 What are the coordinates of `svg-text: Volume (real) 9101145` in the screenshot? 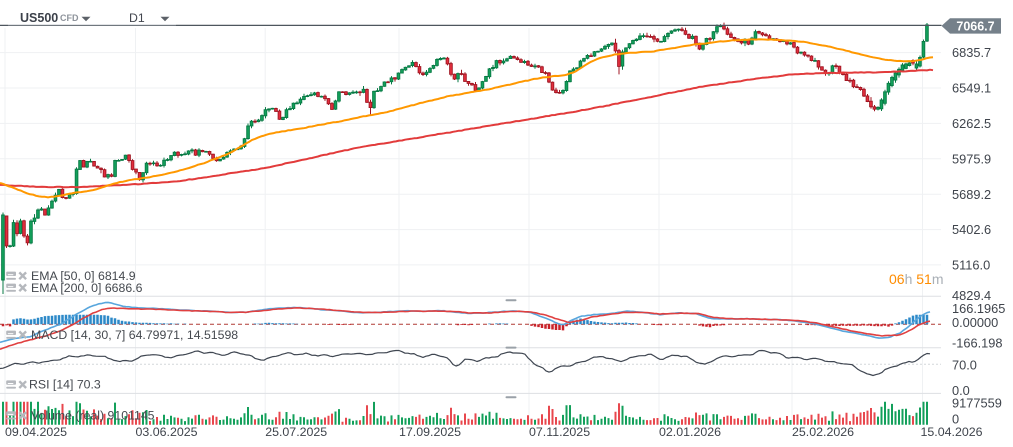 It's located at (93, 416).